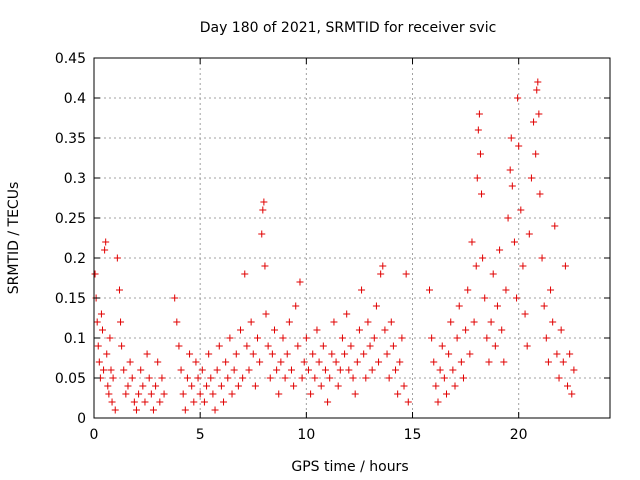 The width and height of the screenshot is (640, 480). I want to click on x-tick-label: 15, so click(413, 435).